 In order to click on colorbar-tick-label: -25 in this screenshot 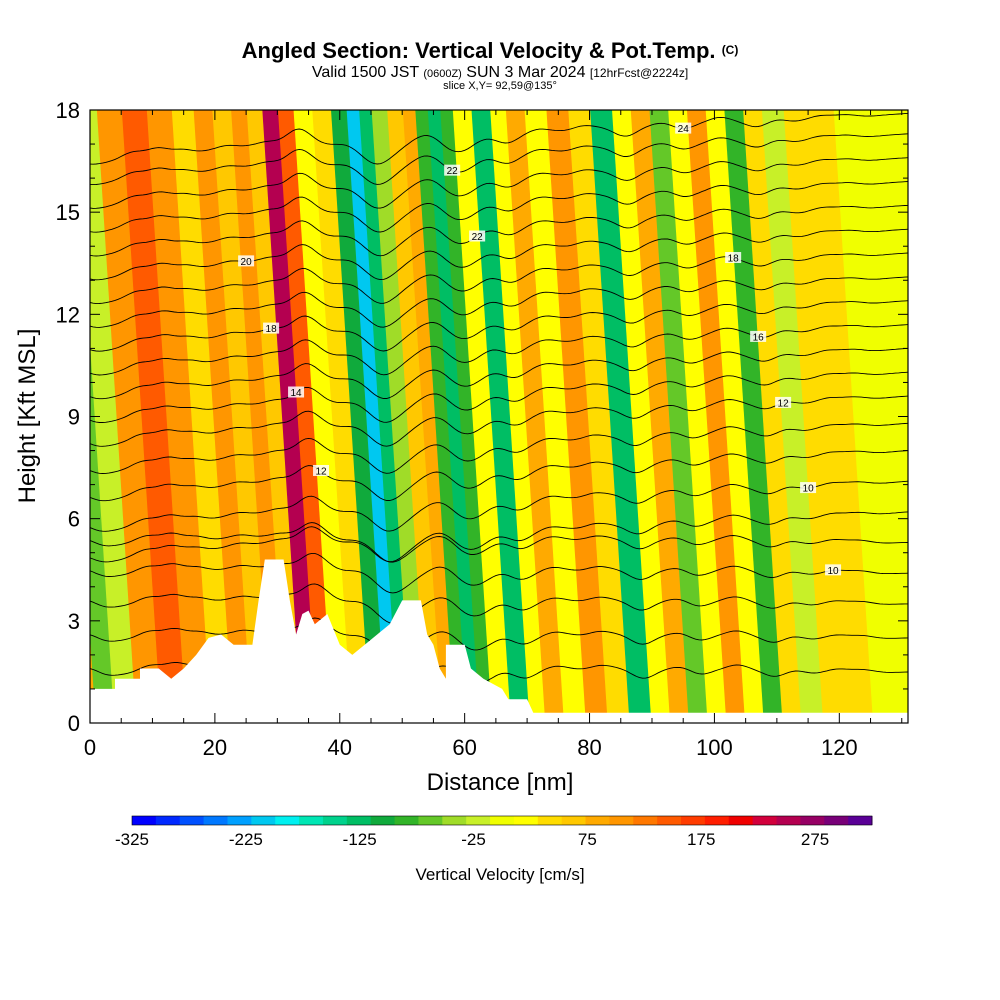, I will do `click(473, 839)`.